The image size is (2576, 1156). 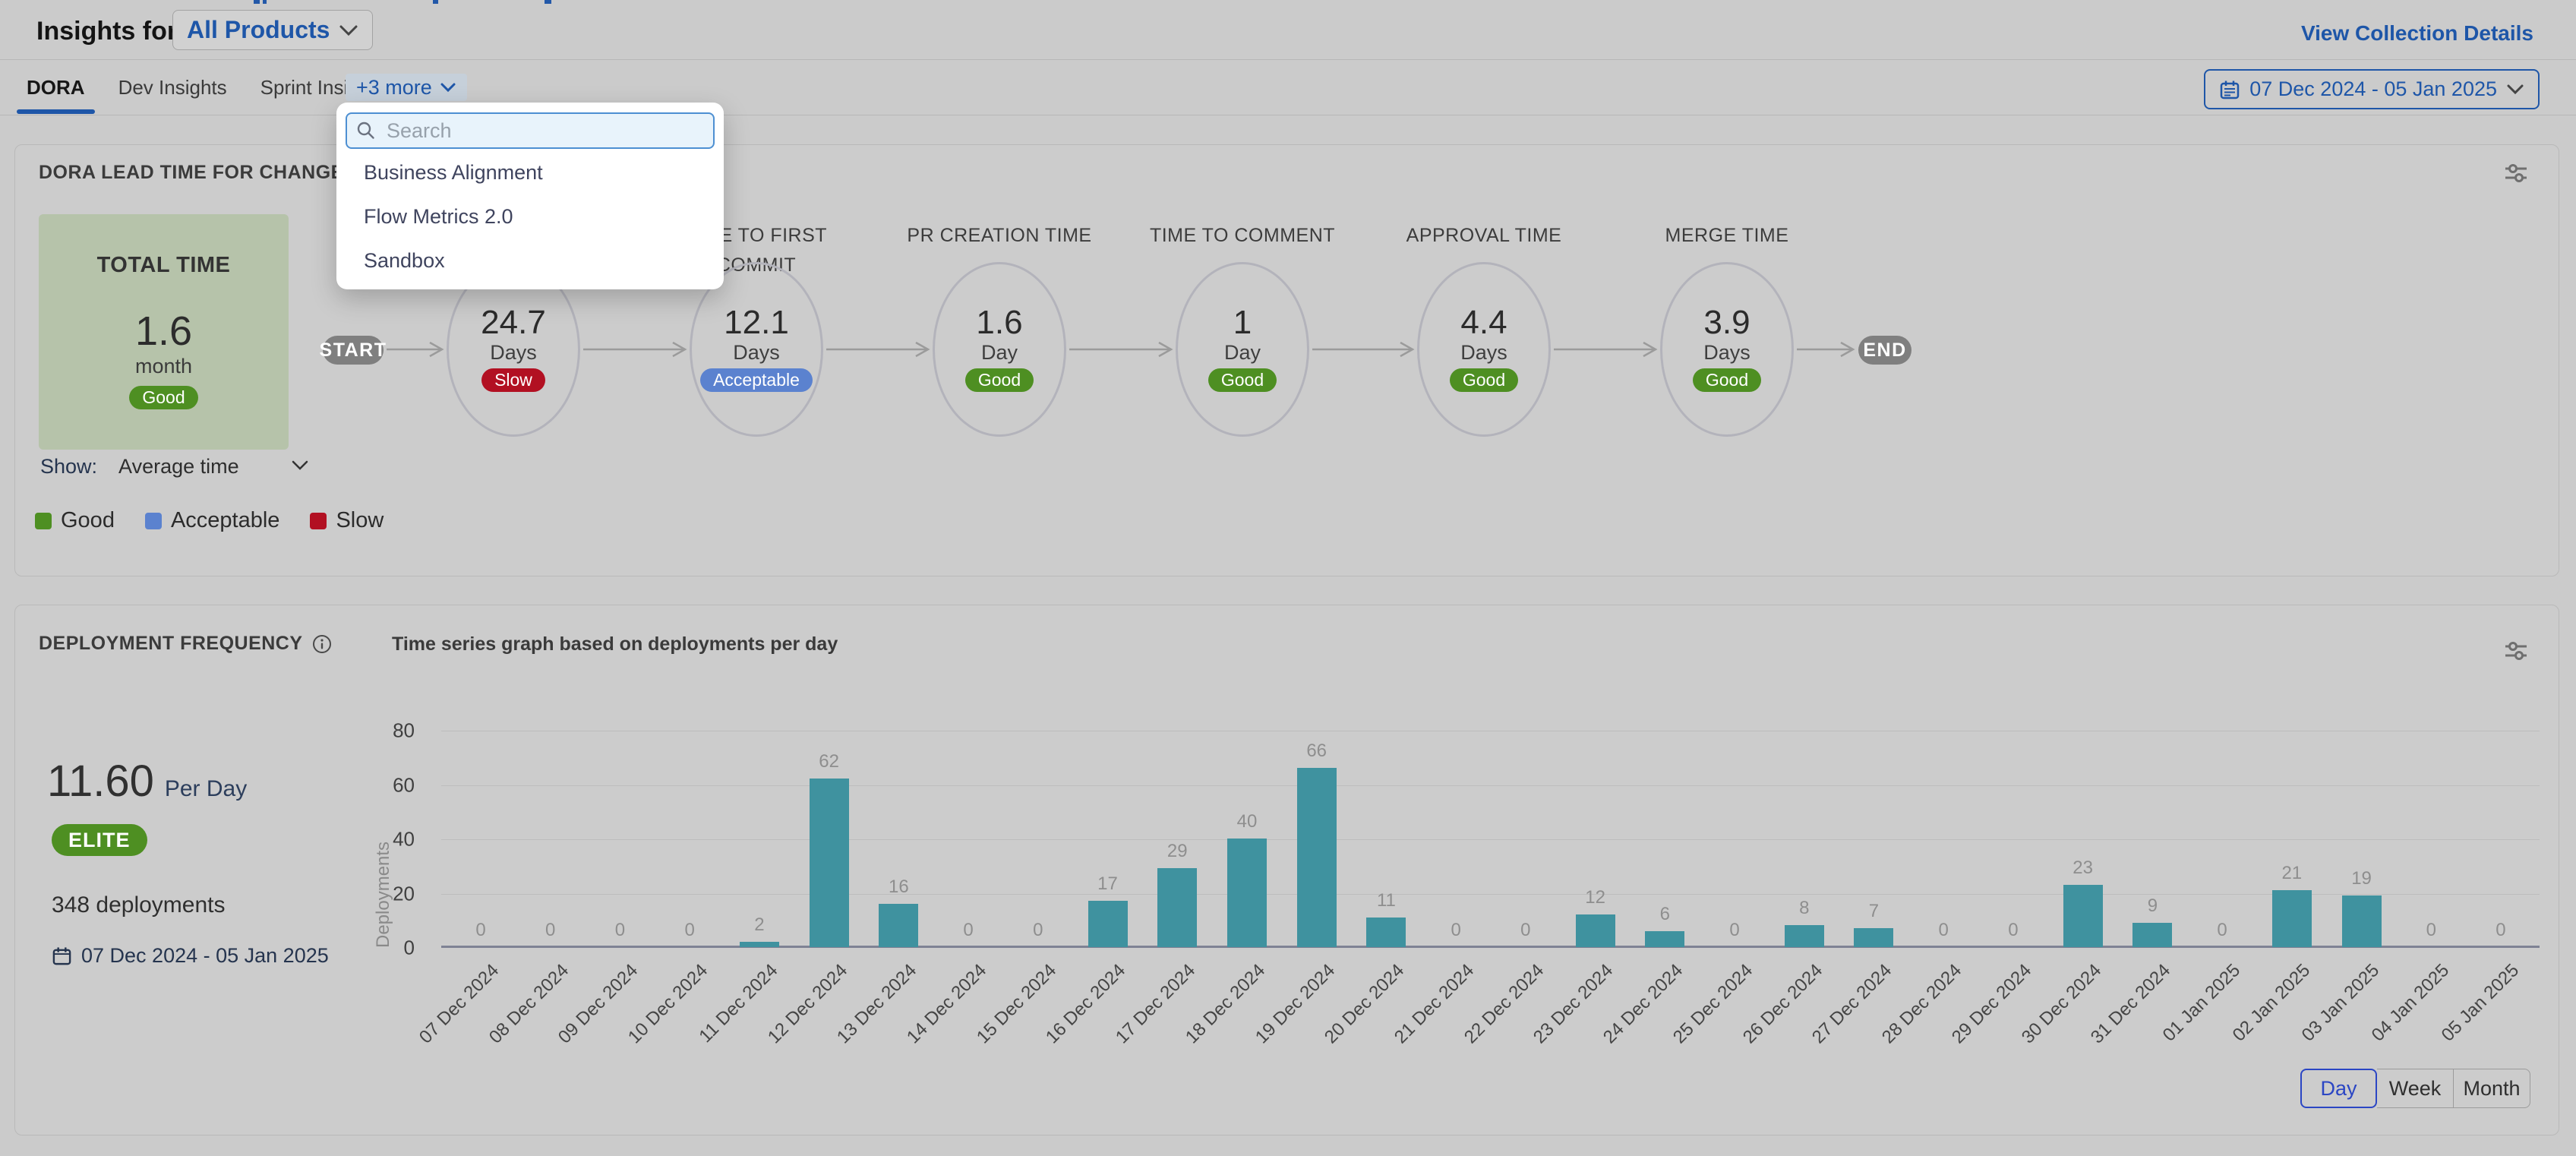 I want to click on info-icon, so click(x=322, y=644).